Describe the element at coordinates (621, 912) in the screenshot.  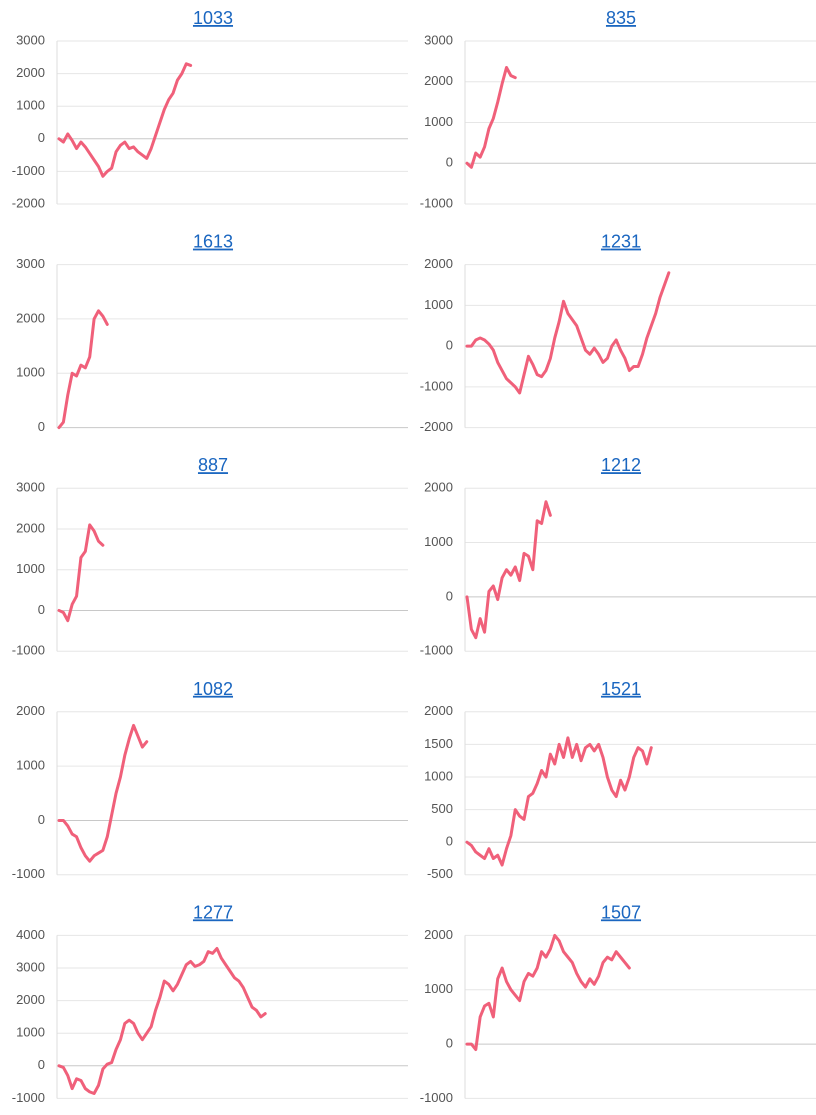
I see `chart-title: 1507` at that location.